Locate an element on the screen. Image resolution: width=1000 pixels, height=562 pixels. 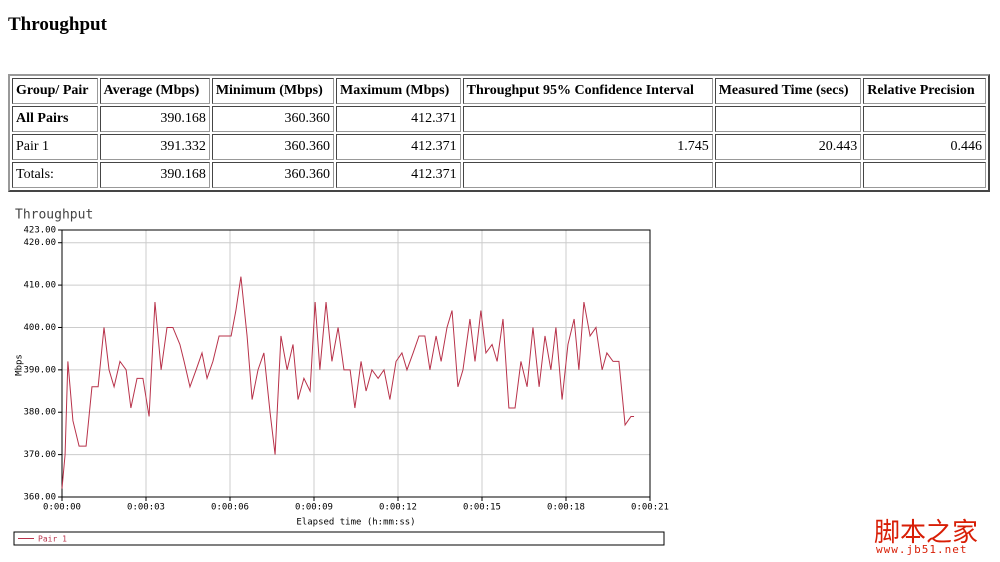
column-header: Average (Mbps) is located at coordinates (154, 91).